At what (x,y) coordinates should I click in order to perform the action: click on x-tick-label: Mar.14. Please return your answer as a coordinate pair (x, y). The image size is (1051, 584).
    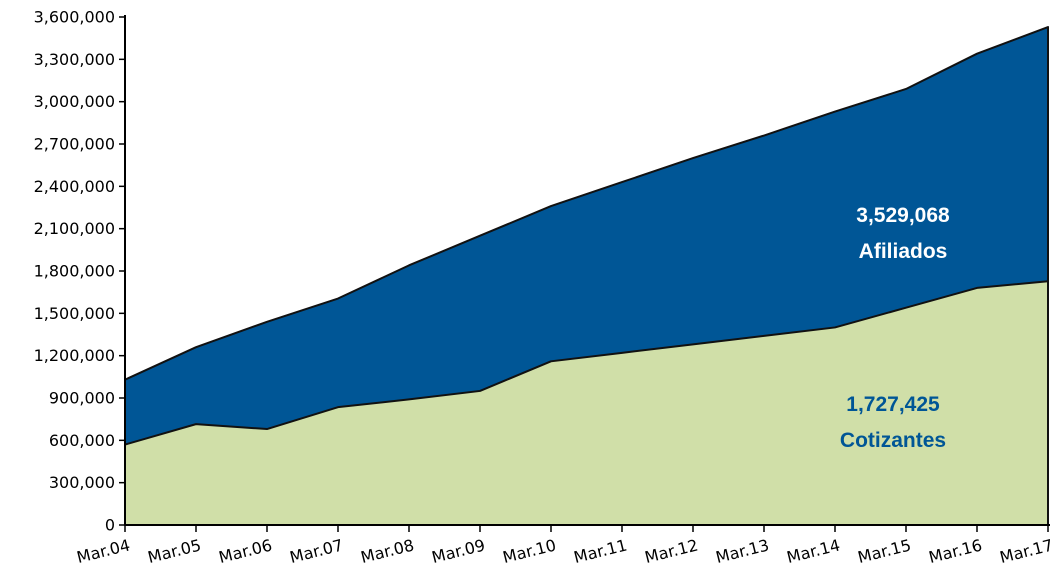
    Looking at the image, I should click on (813, 551).